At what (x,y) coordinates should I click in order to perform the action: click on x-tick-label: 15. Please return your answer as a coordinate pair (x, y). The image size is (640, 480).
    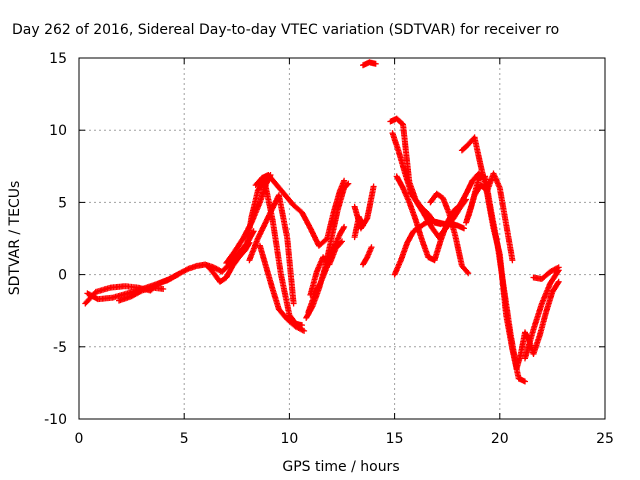
    Looking at the image, I should click on (395, 439).